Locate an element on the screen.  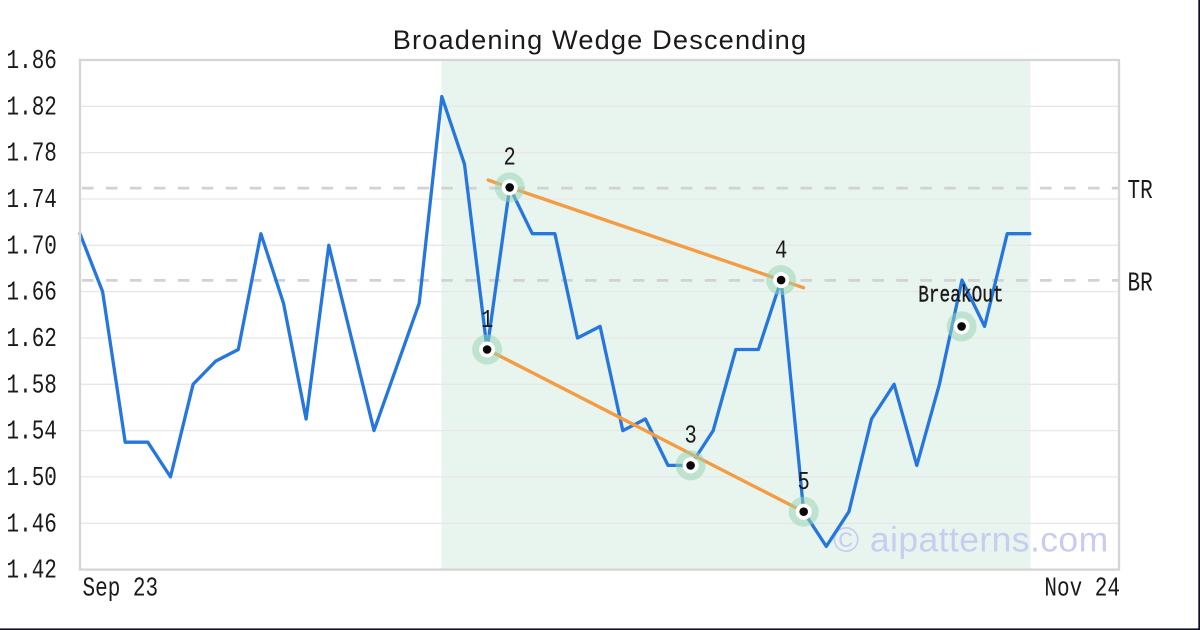
svg-text: 1.50 is located at coordinates (32, 479).